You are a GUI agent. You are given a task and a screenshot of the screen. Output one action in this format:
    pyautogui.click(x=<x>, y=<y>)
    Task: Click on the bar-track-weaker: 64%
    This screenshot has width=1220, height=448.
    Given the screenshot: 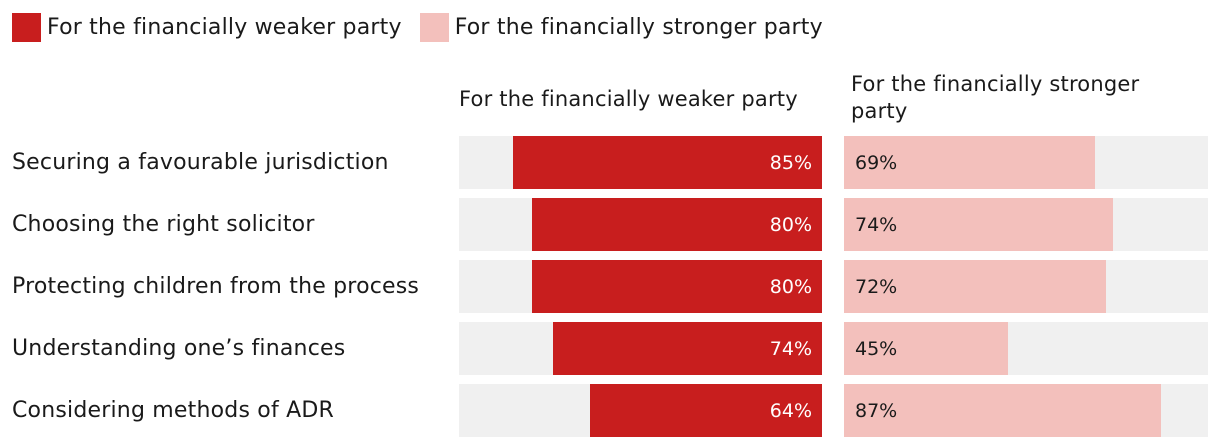 What is the action you would take?
    pyautogui.click(x=640, y=410)
    